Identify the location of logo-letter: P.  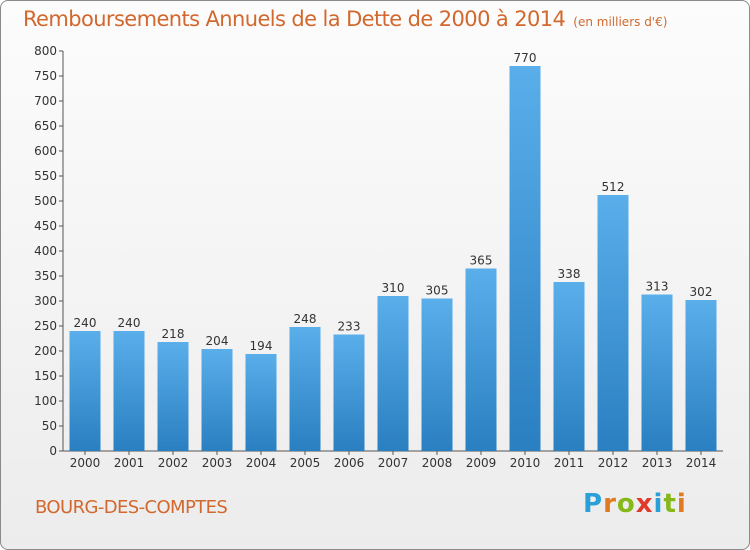
(593, 504).